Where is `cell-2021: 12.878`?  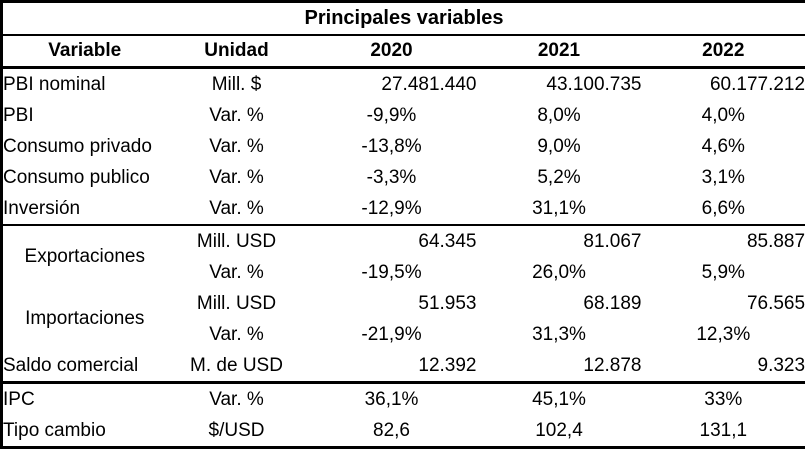 cell-2021: 12.878 is located at coordinates (559, 366).